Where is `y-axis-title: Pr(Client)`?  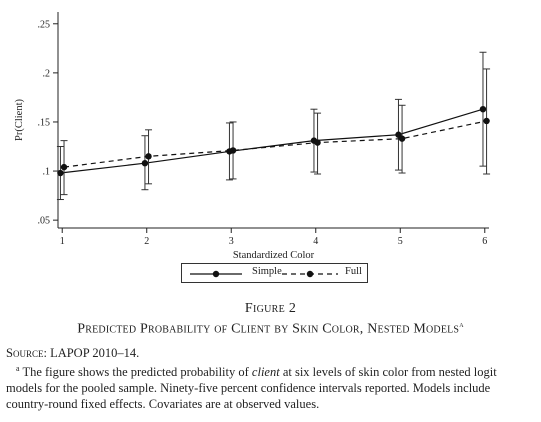
y-axis-title: Pr(Client) is located at coordinates (19, 120).